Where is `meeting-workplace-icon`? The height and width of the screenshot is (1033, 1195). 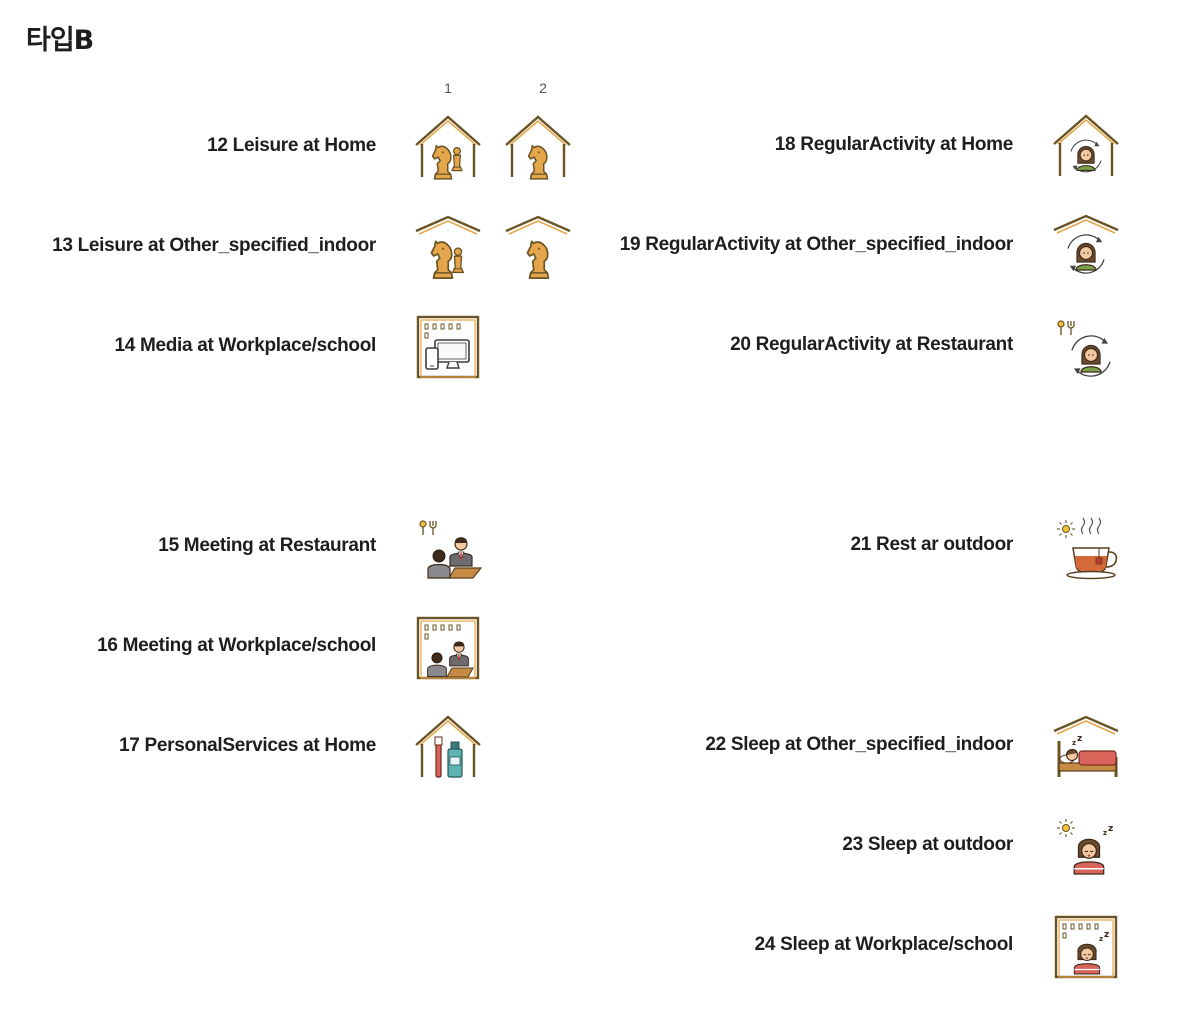
meeting-workplace-icon is located at coordinates (448, 648).